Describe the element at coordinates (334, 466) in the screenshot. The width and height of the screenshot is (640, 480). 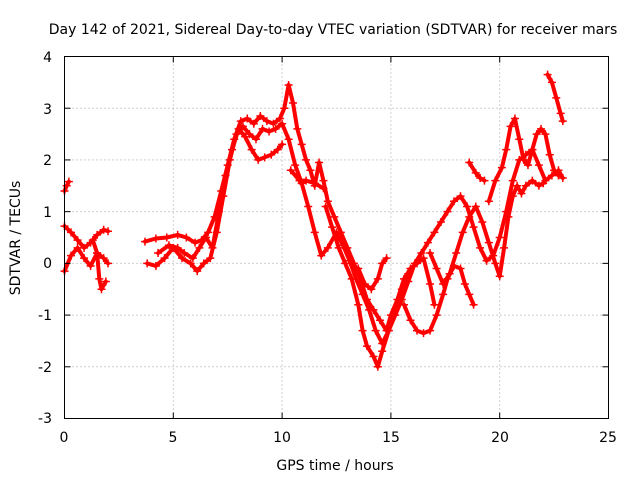
I see `x-axis-label: GPS time / hours` at that location.